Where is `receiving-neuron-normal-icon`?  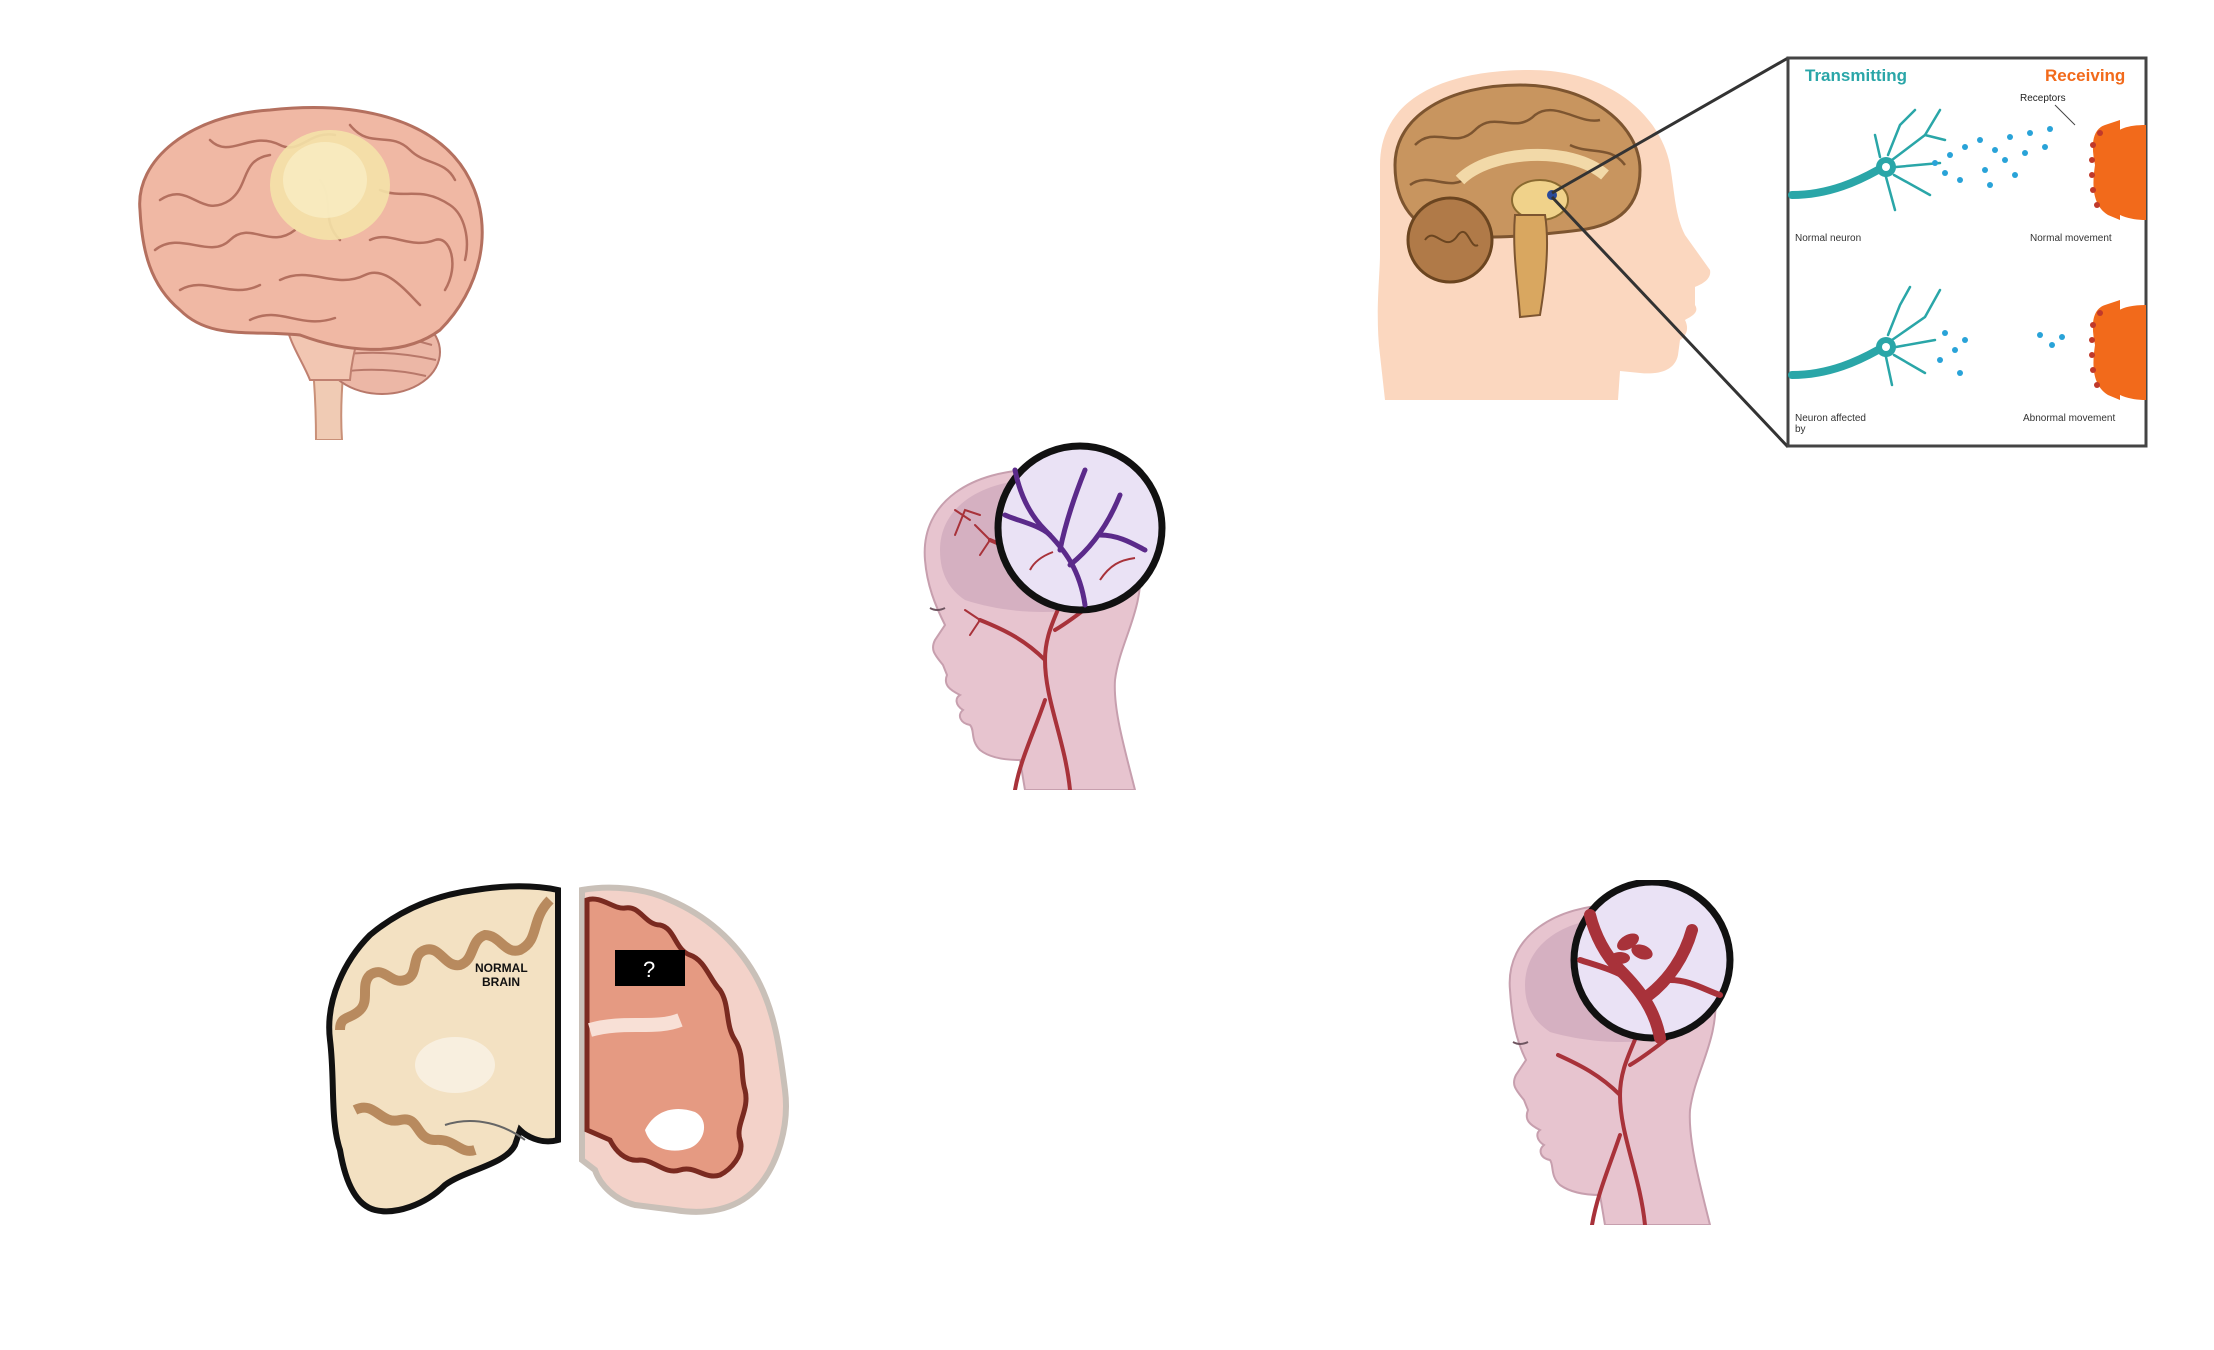 receiving-neuron-normal-icon is located at coordinates (2117, 170).